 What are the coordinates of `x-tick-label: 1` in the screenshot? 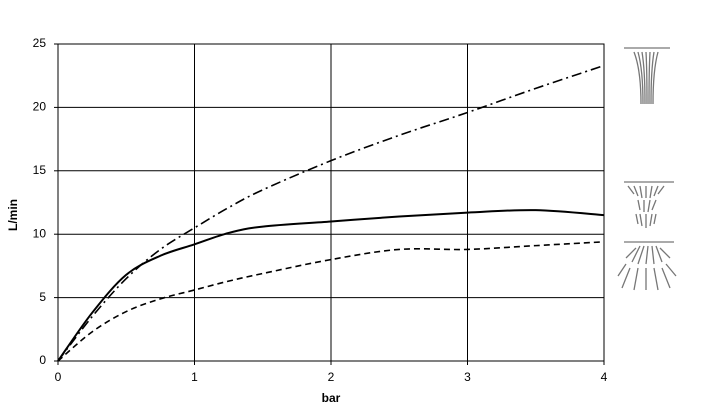 It's located at (194, 377).